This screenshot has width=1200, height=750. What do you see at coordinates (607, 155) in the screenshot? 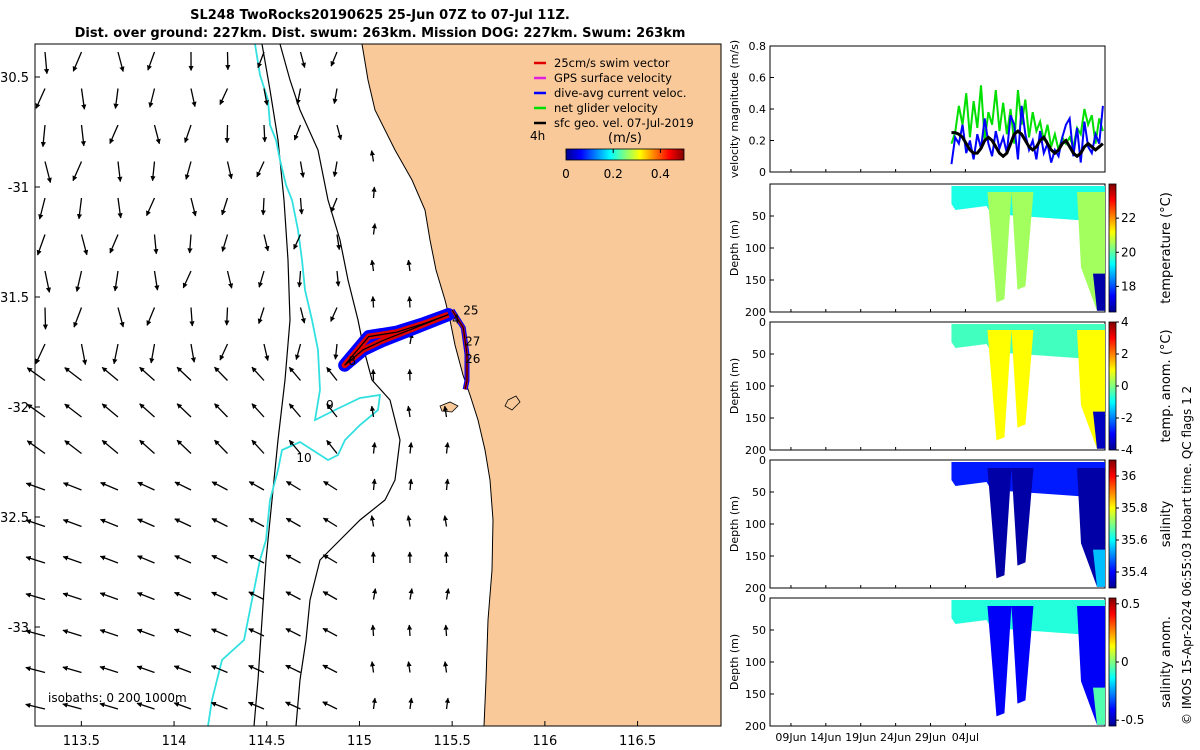
I see `velocity-colorbar: 4h (m/s) 0 0.2 0.4` at bounding box center [607, 155].